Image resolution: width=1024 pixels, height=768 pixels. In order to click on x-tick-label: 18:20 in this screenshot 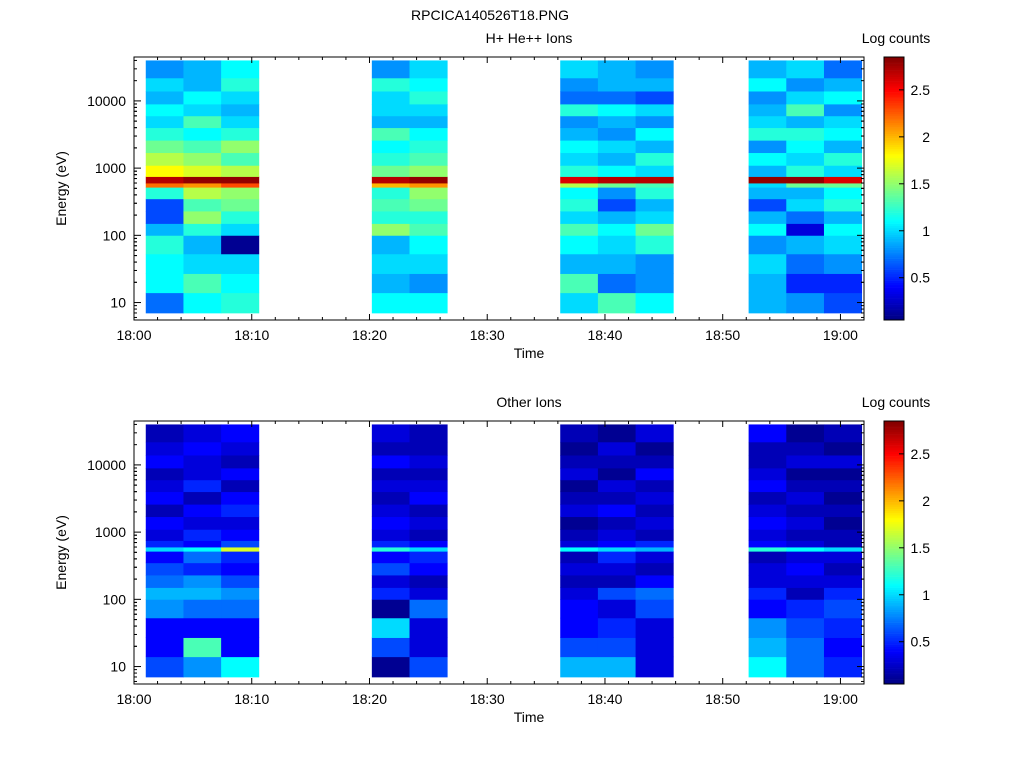, I will do `click(369, 335)`.